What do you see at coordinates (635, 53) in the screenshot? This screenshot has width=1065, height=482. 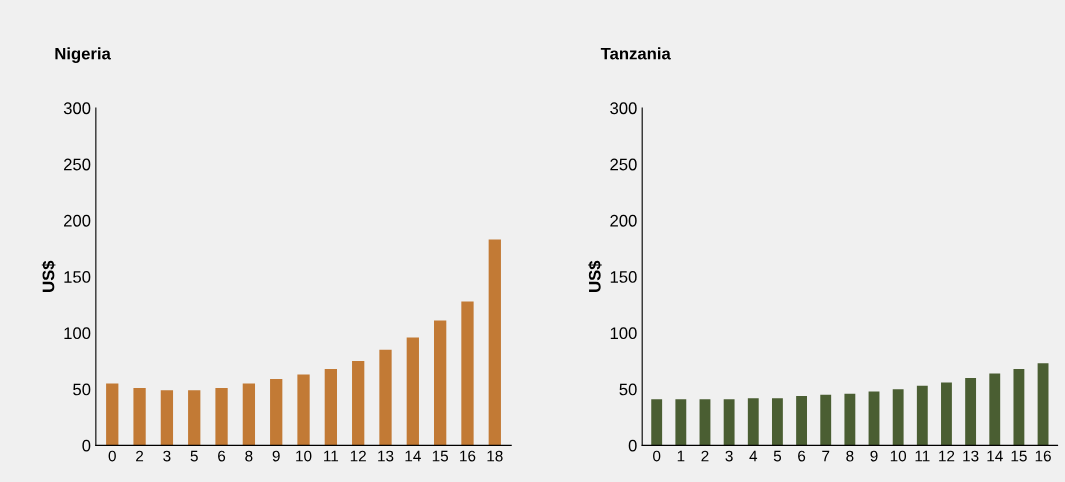 I see `chart-title: Tanzania` at bounding box center [635, 53].